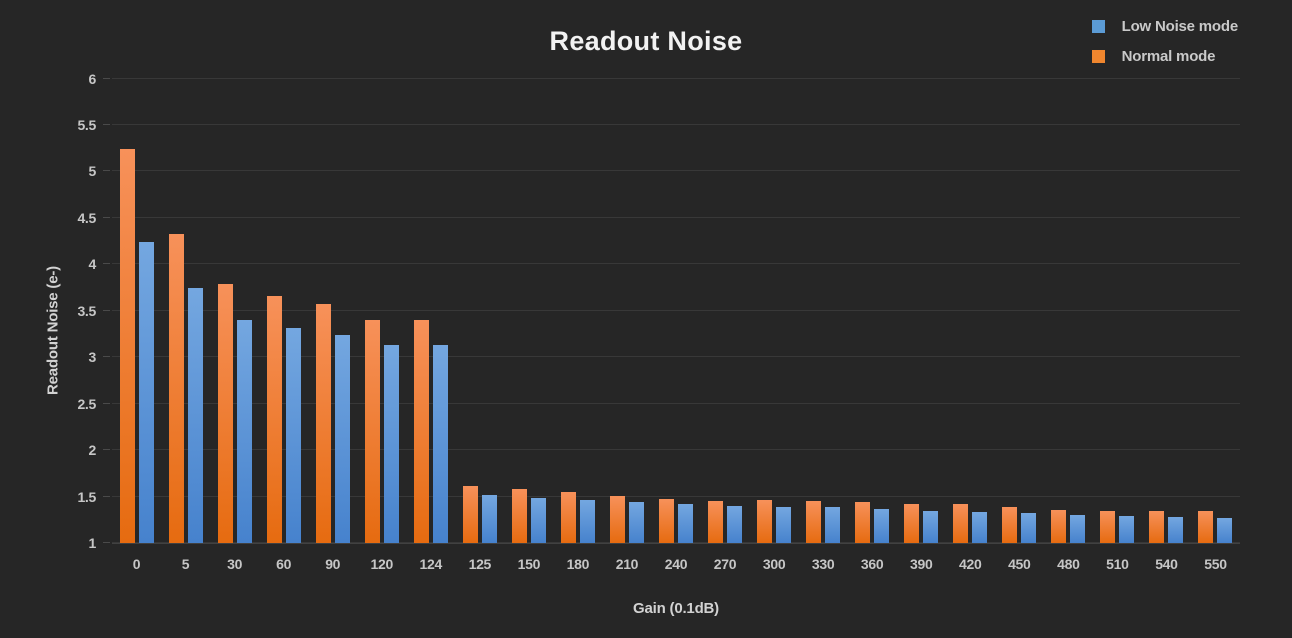 The height and width of the screenshot is (638, 1292). I want to click on legend-item-normal-mode: Normal mode, so click(1164, 56).